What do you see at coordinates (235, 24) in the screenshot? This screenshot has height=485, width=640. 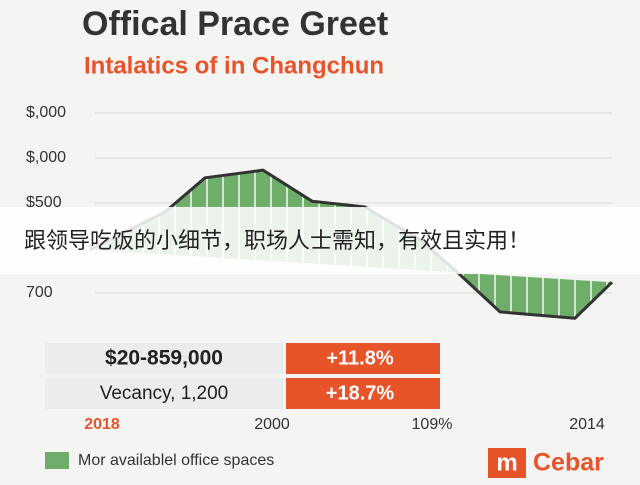 I see `chart-title: Offical Prace Greet` at bounding box center [235, 24].